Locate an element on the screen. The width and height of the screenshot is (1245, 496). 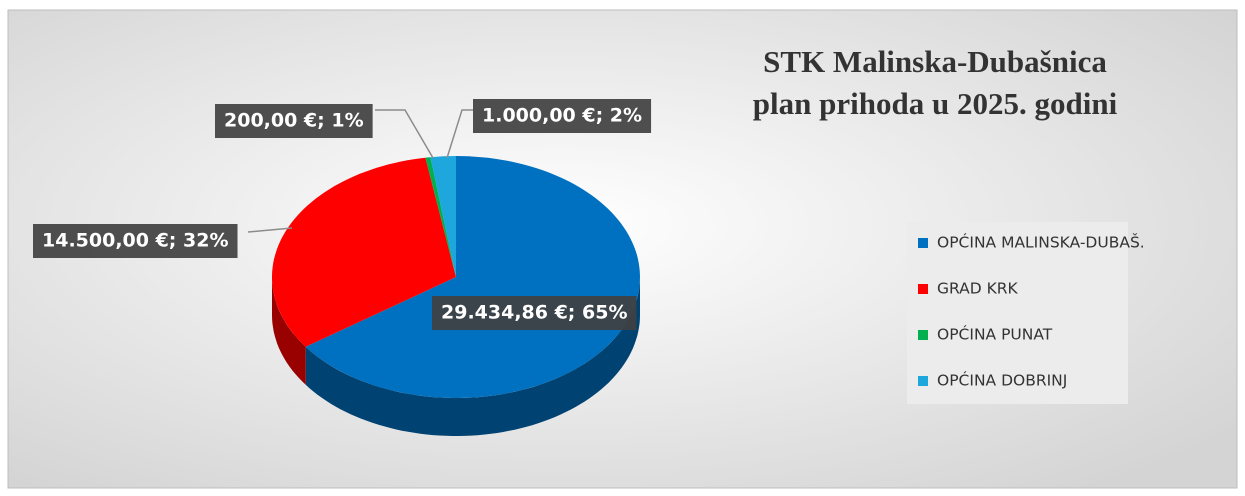
data-label: 1.000,00 €; 2% is located at coordinates (562, 116).